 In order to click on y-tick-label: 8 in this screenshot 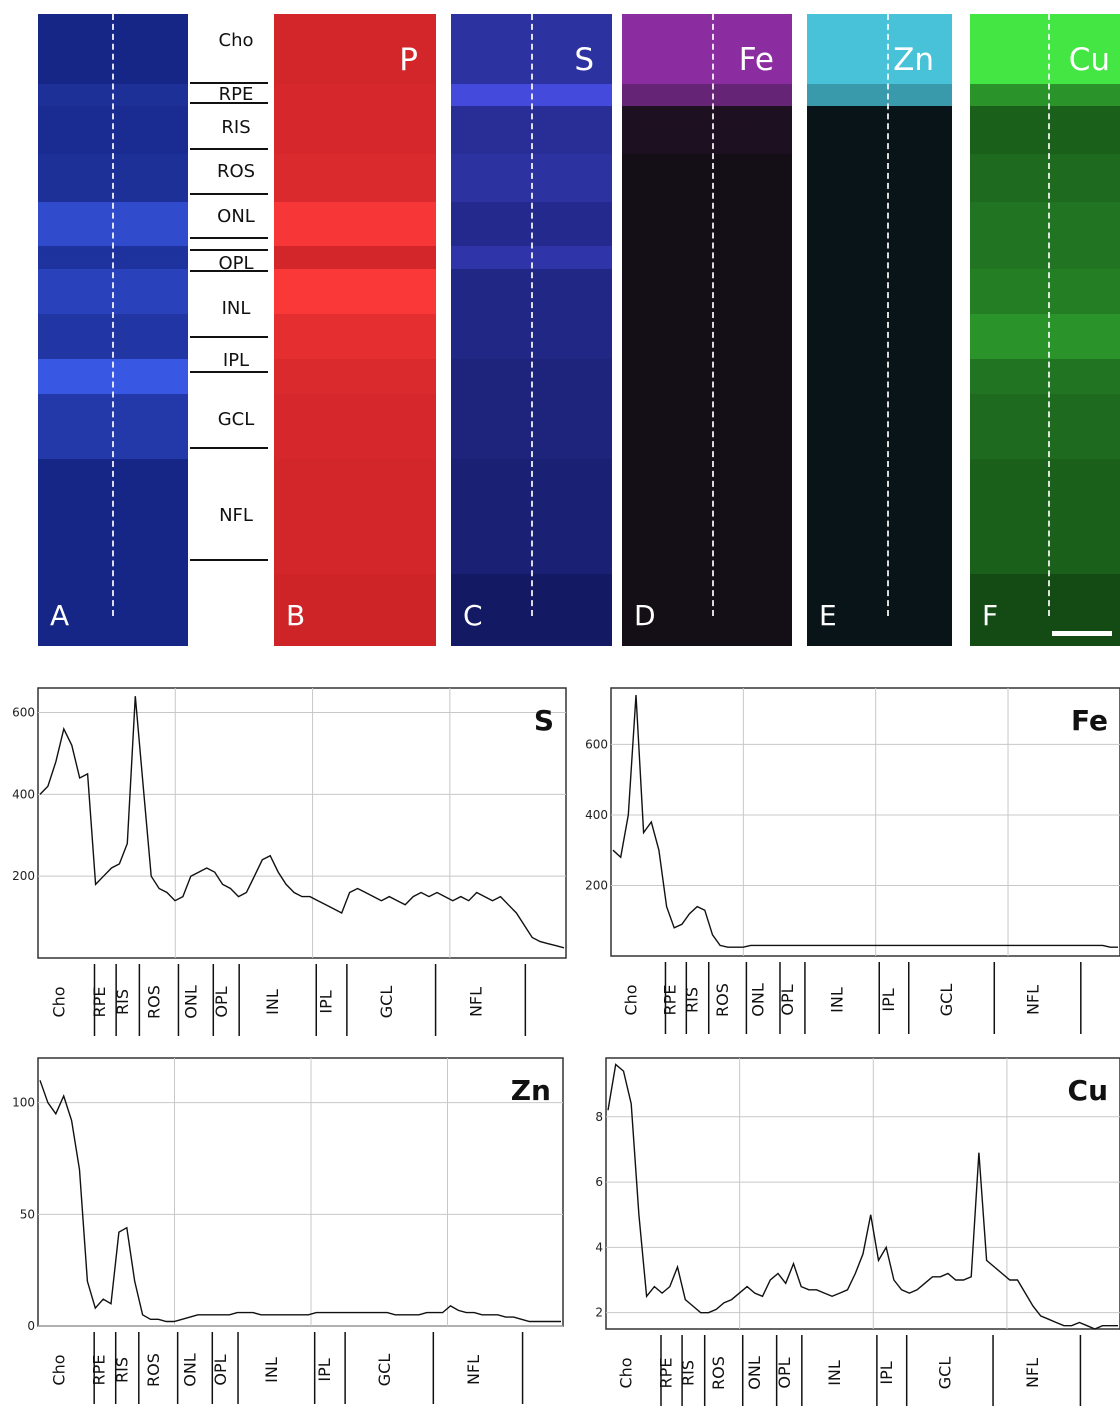, I will do `click(599, 1117)`.